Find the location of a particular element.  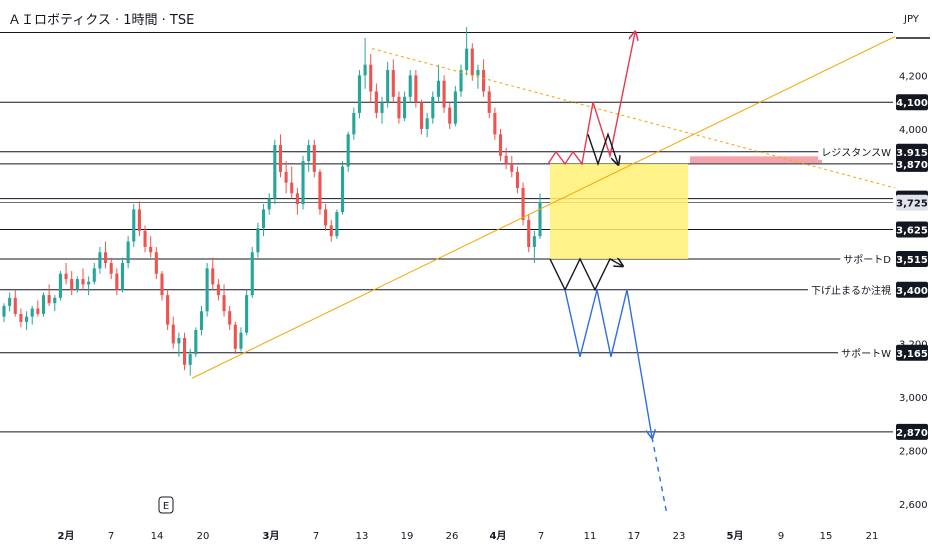

level-badge-5-bg is located at coordinates (912, 229).